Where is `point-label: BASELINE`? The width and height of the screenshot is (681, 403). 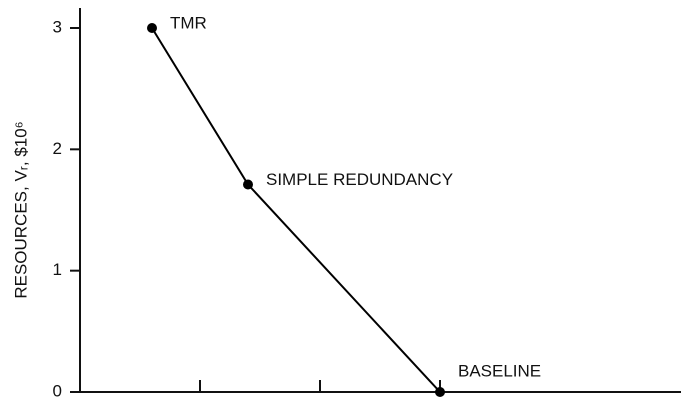 point-label: BASELINE is located at coordinates (499, 370).